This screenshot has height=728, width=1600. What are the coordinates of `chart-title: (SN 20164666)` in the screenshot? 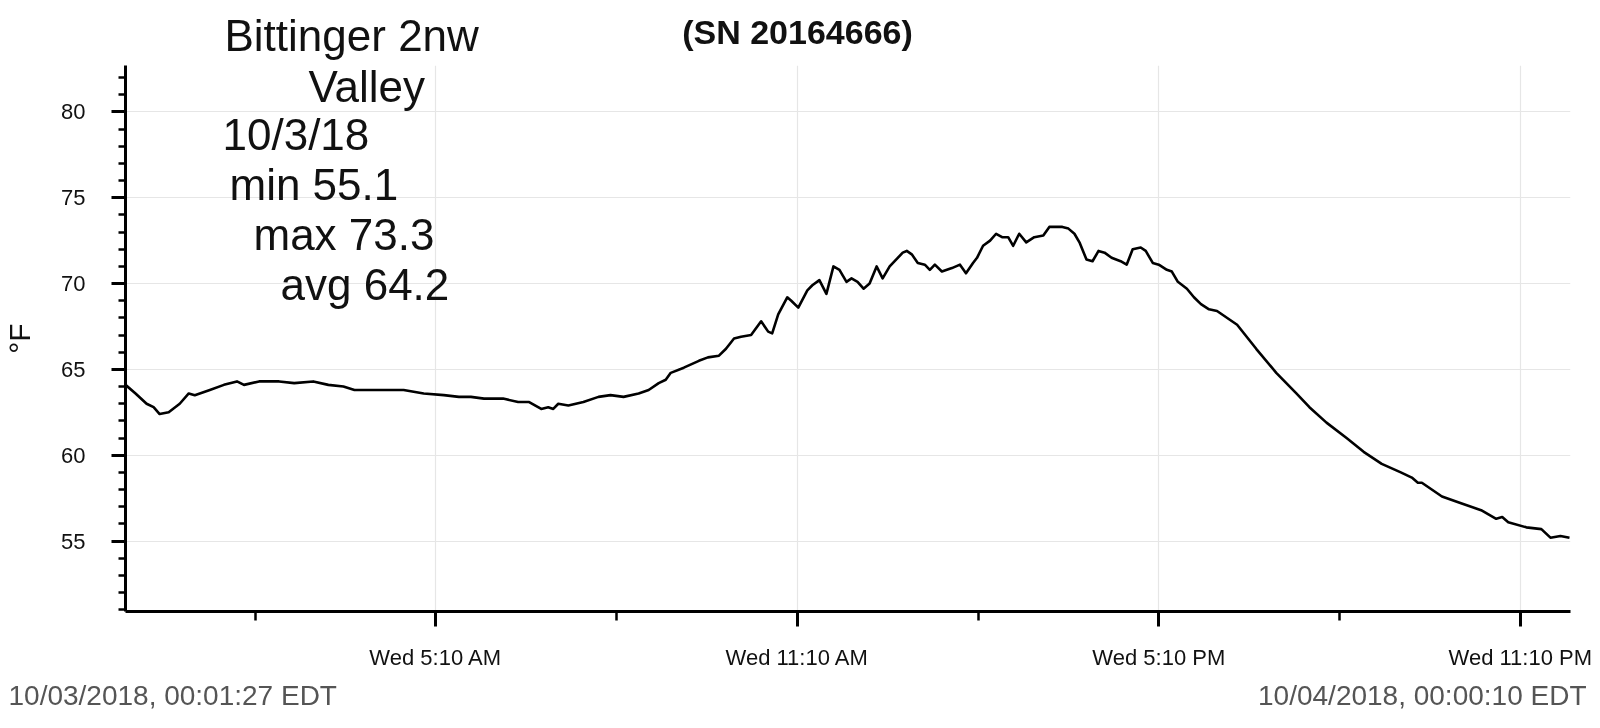 It's located at (797, 31).